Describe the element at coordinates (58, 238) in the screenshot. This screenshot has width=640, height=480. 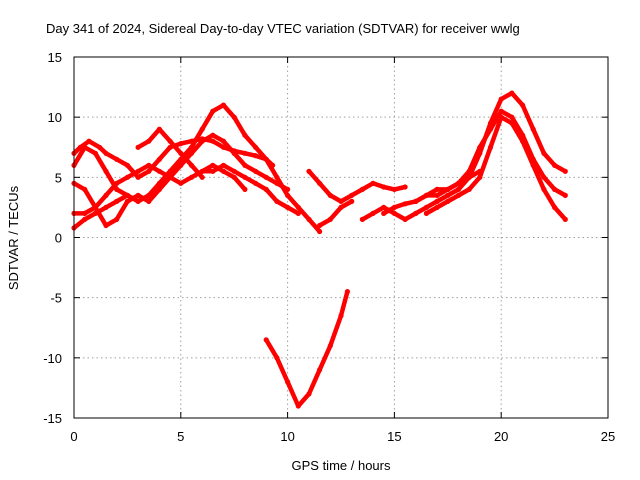
I see `y-tick-label: 0` at that location.